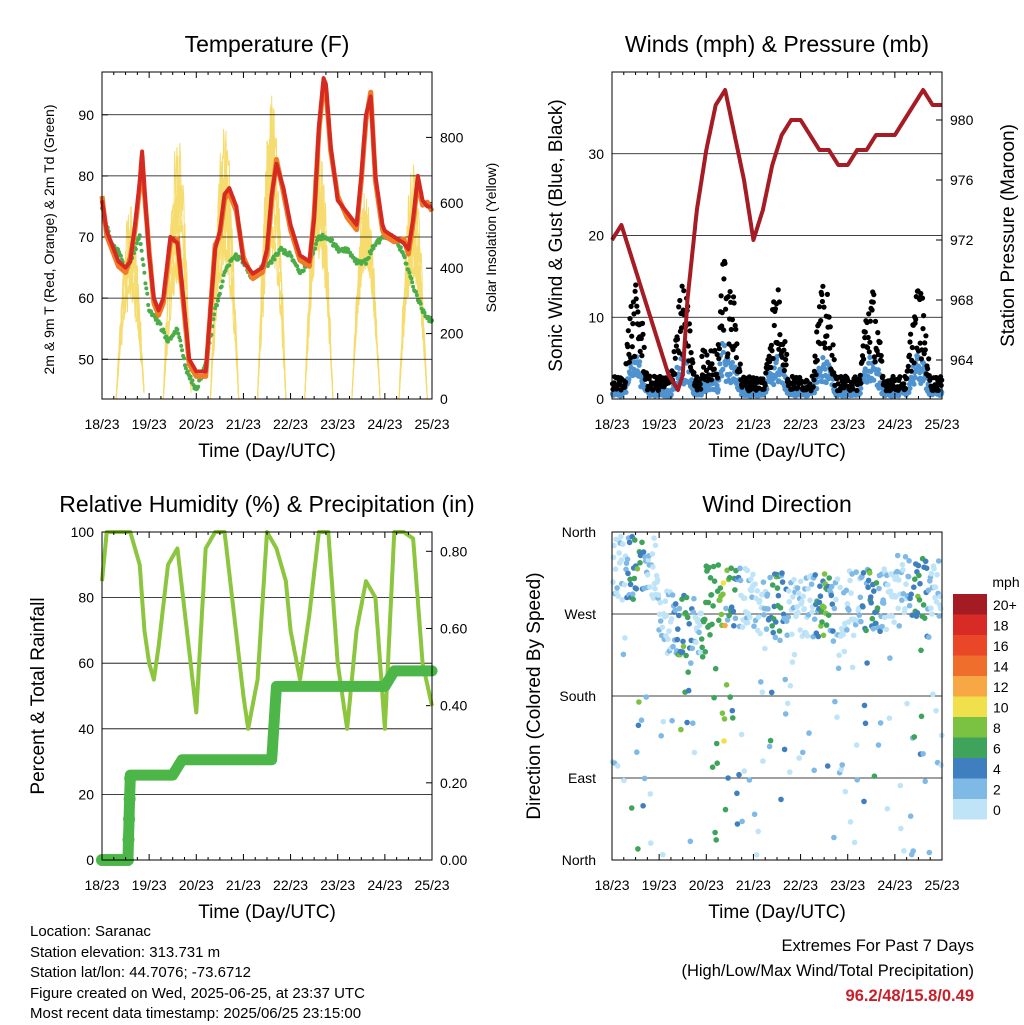 The height and width of the screenshot is (1025, 1024). I want to click on y-tick-label: West, so click(580, 614).